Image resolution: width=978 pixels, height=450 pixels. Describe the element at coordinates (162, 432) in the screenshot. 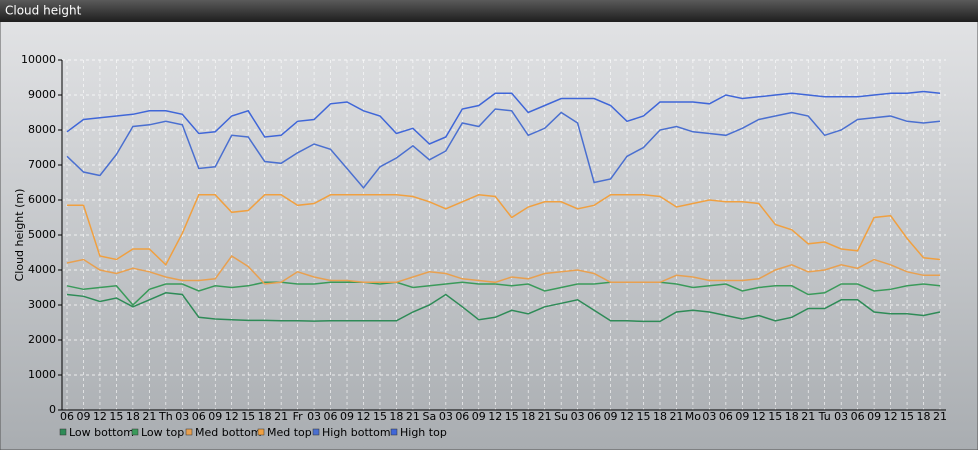

I see `legend-label: Low top` at that location.